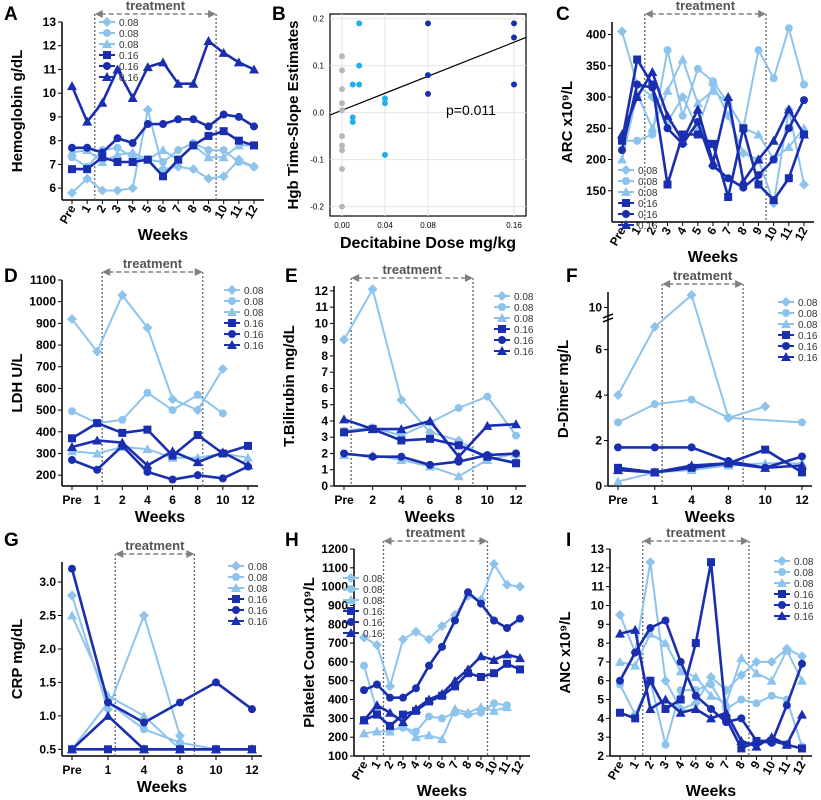 This screenshot has height=800, width=821. Describe the element at coordinates (52, 141) in the screenshot. I see `y-tick-label: 8` at that location.